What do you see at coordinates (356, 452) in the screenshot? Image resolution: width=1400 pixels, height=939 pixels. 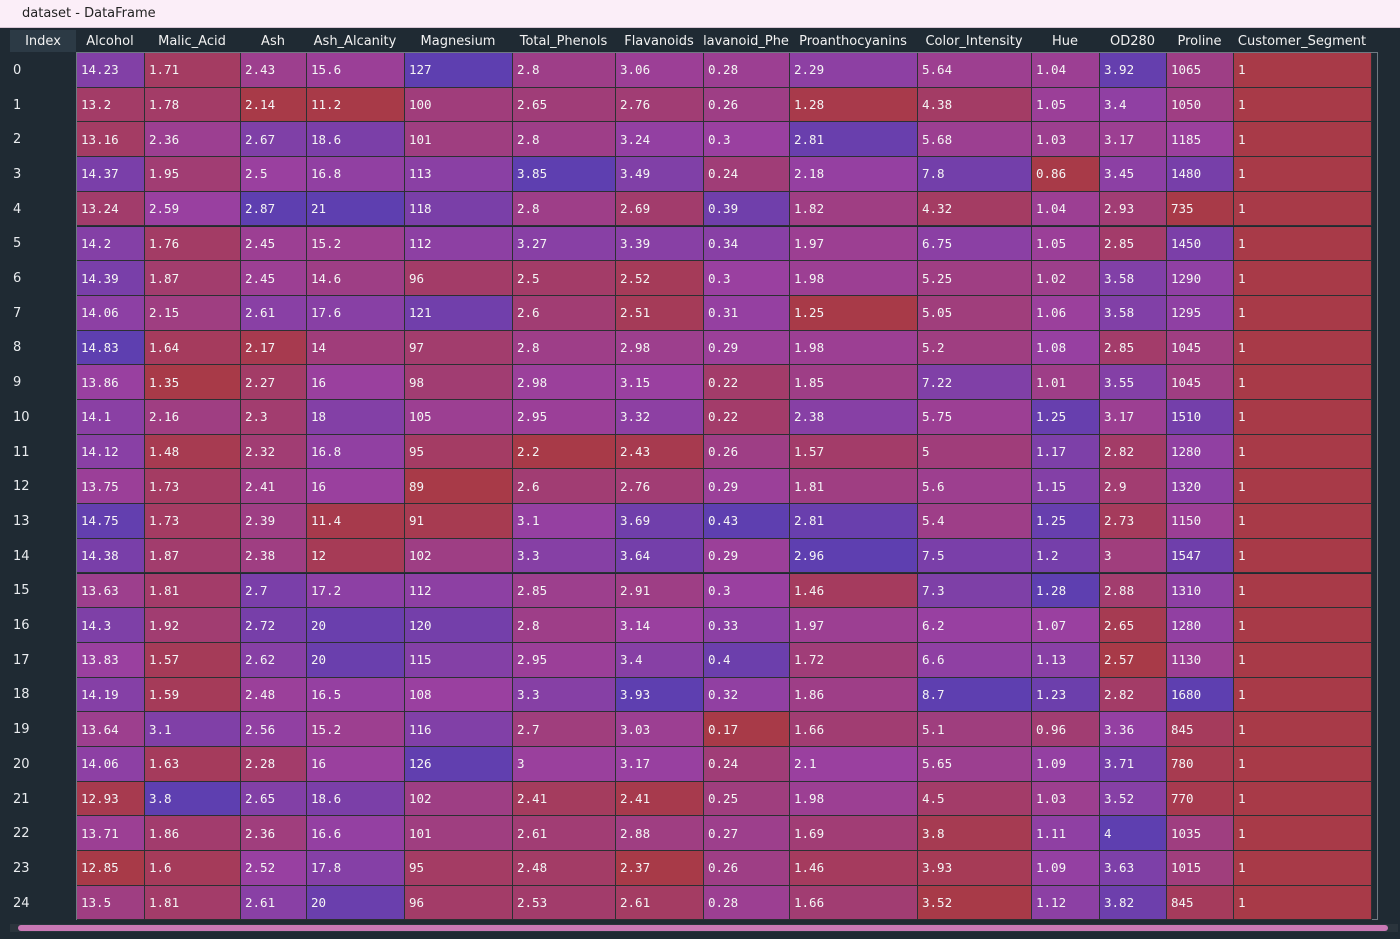 I see `table-cell: 16.8` at bounding box center [356, 452].